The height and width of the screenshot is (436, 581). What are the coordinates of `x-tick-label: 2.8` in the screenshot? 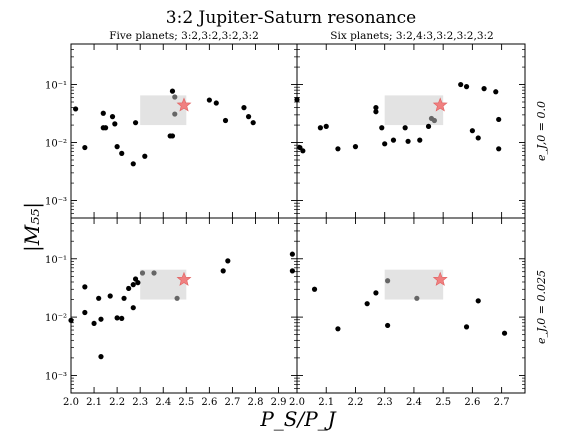 It's located at (256, 402).